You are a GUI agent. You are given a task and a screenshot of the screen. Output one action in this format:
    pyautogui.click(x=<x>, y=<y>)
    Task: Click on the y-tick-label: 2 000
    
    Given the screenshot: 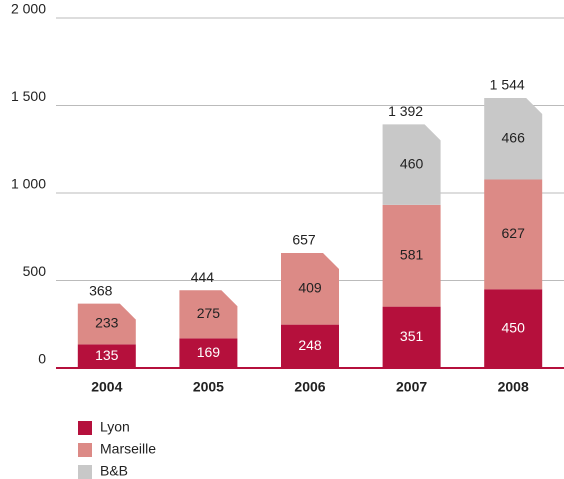 What is the action you would take?
    pyautogui.click(x=28, y=9)
    